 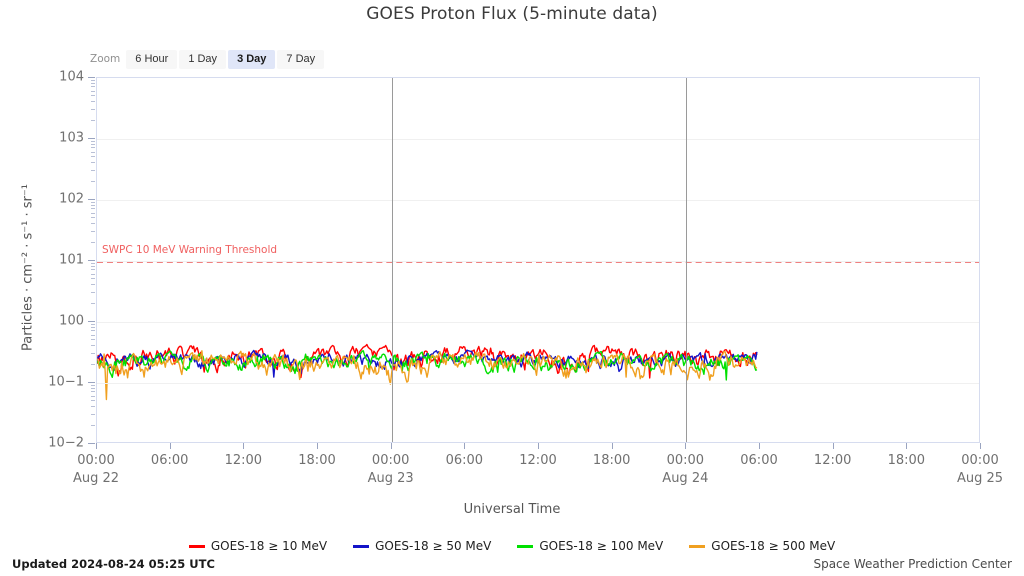 I want to click on legend-item: GOES-18 ≥ 50 MeV, so click(x=422, y=546).